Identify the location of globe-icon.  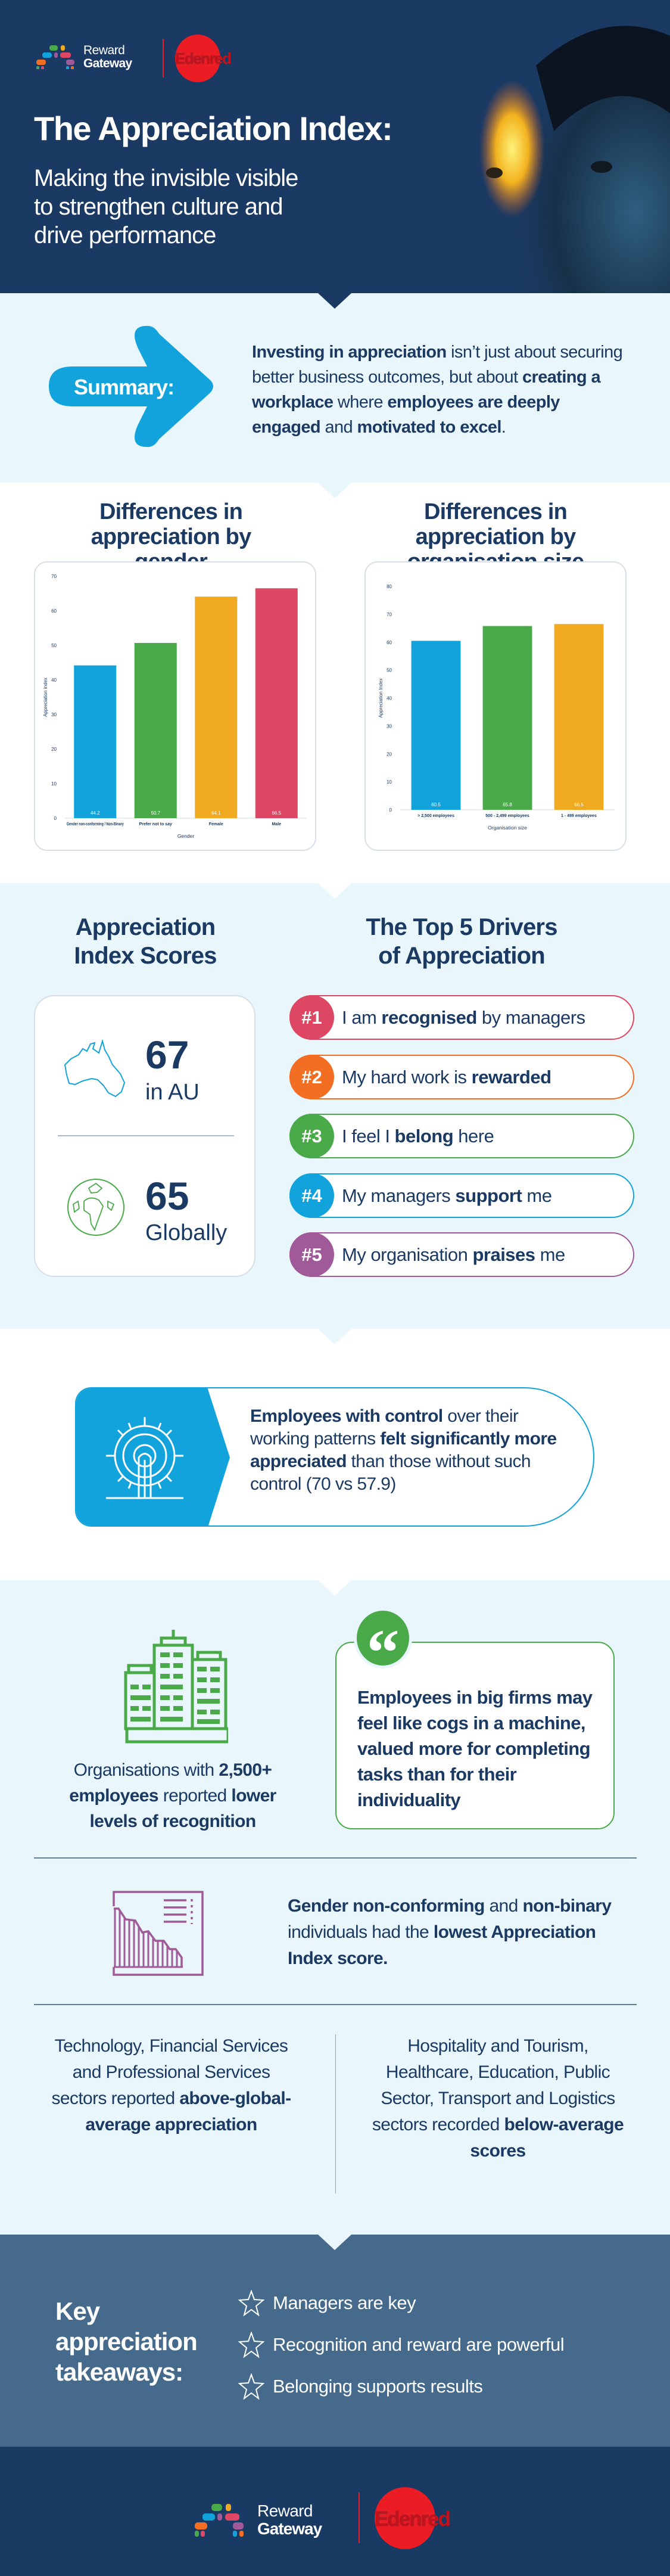
(95, 1207).